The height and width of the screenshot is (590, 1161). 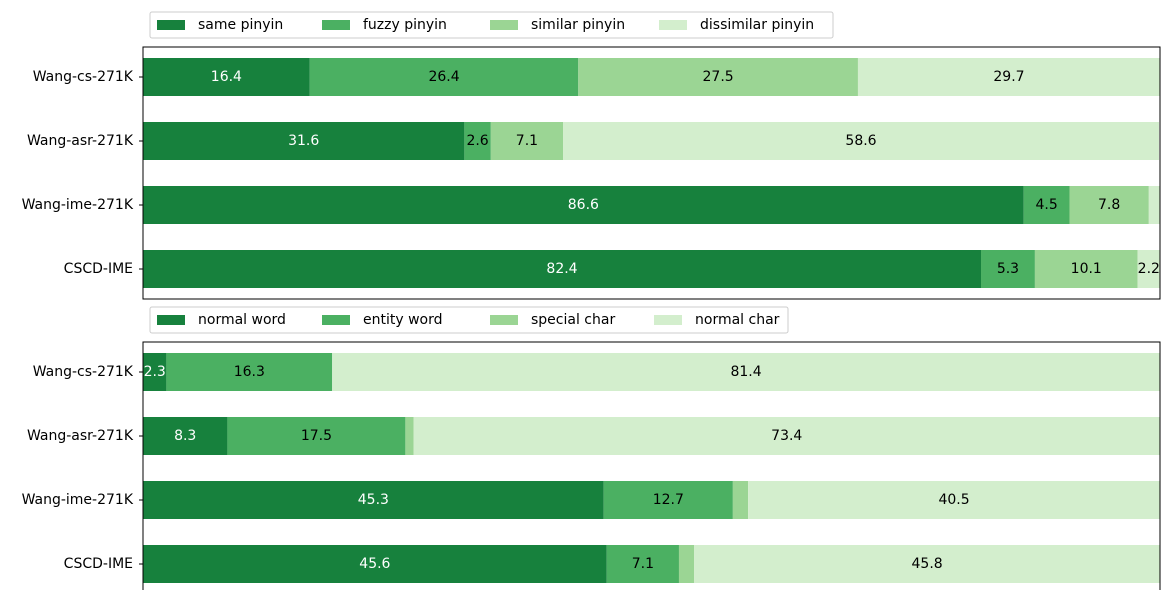 I want to click on data-label: 8.3, so click(x=185, y=436).